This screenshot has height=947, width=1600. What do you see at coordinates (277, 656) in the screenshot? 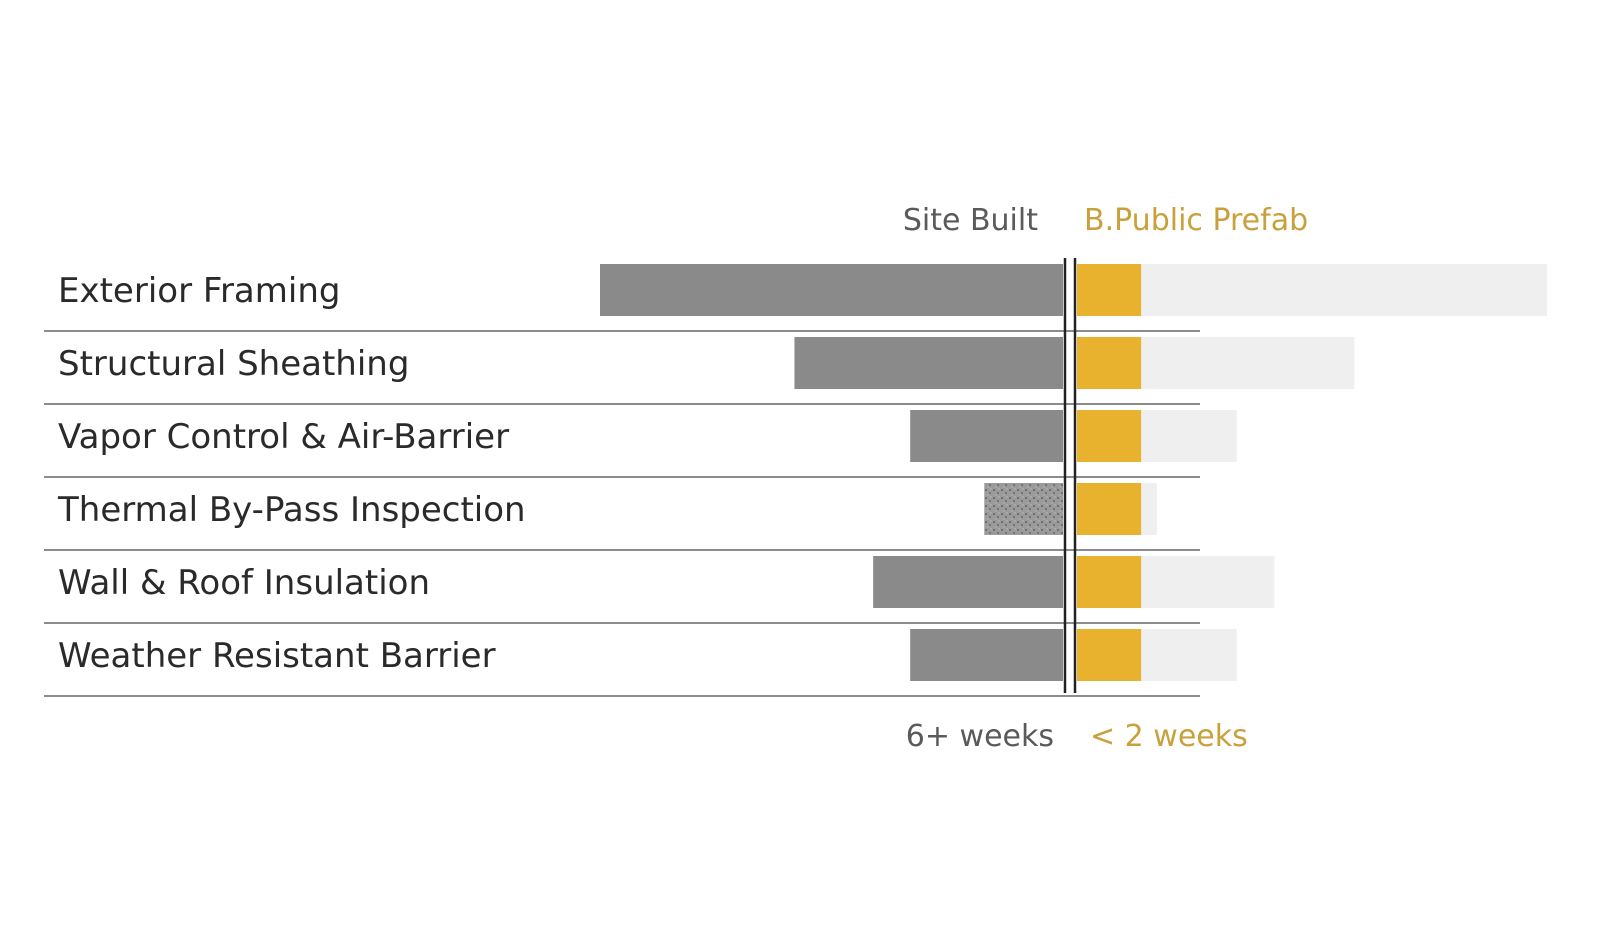
I see `category-label: Weather Resistant Barrier` at bounding box center [277, 656].